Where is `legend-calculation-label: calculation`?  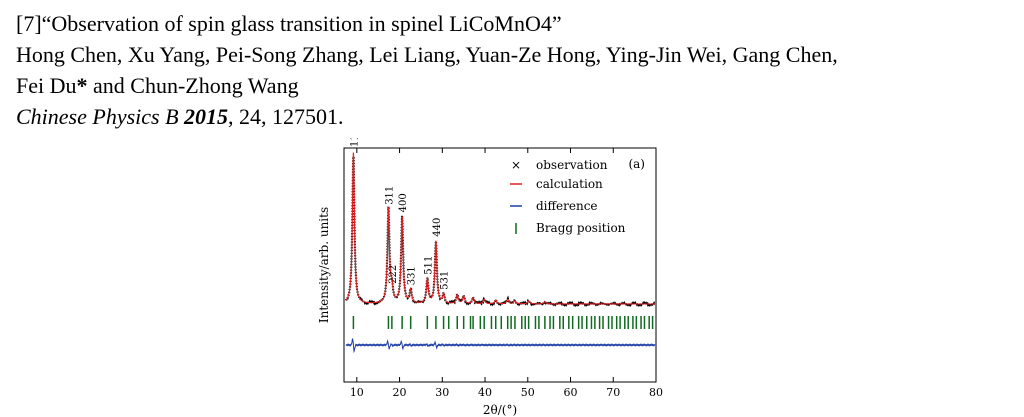
legend-calculation-label: calculation is located at coordinates (569, 184).